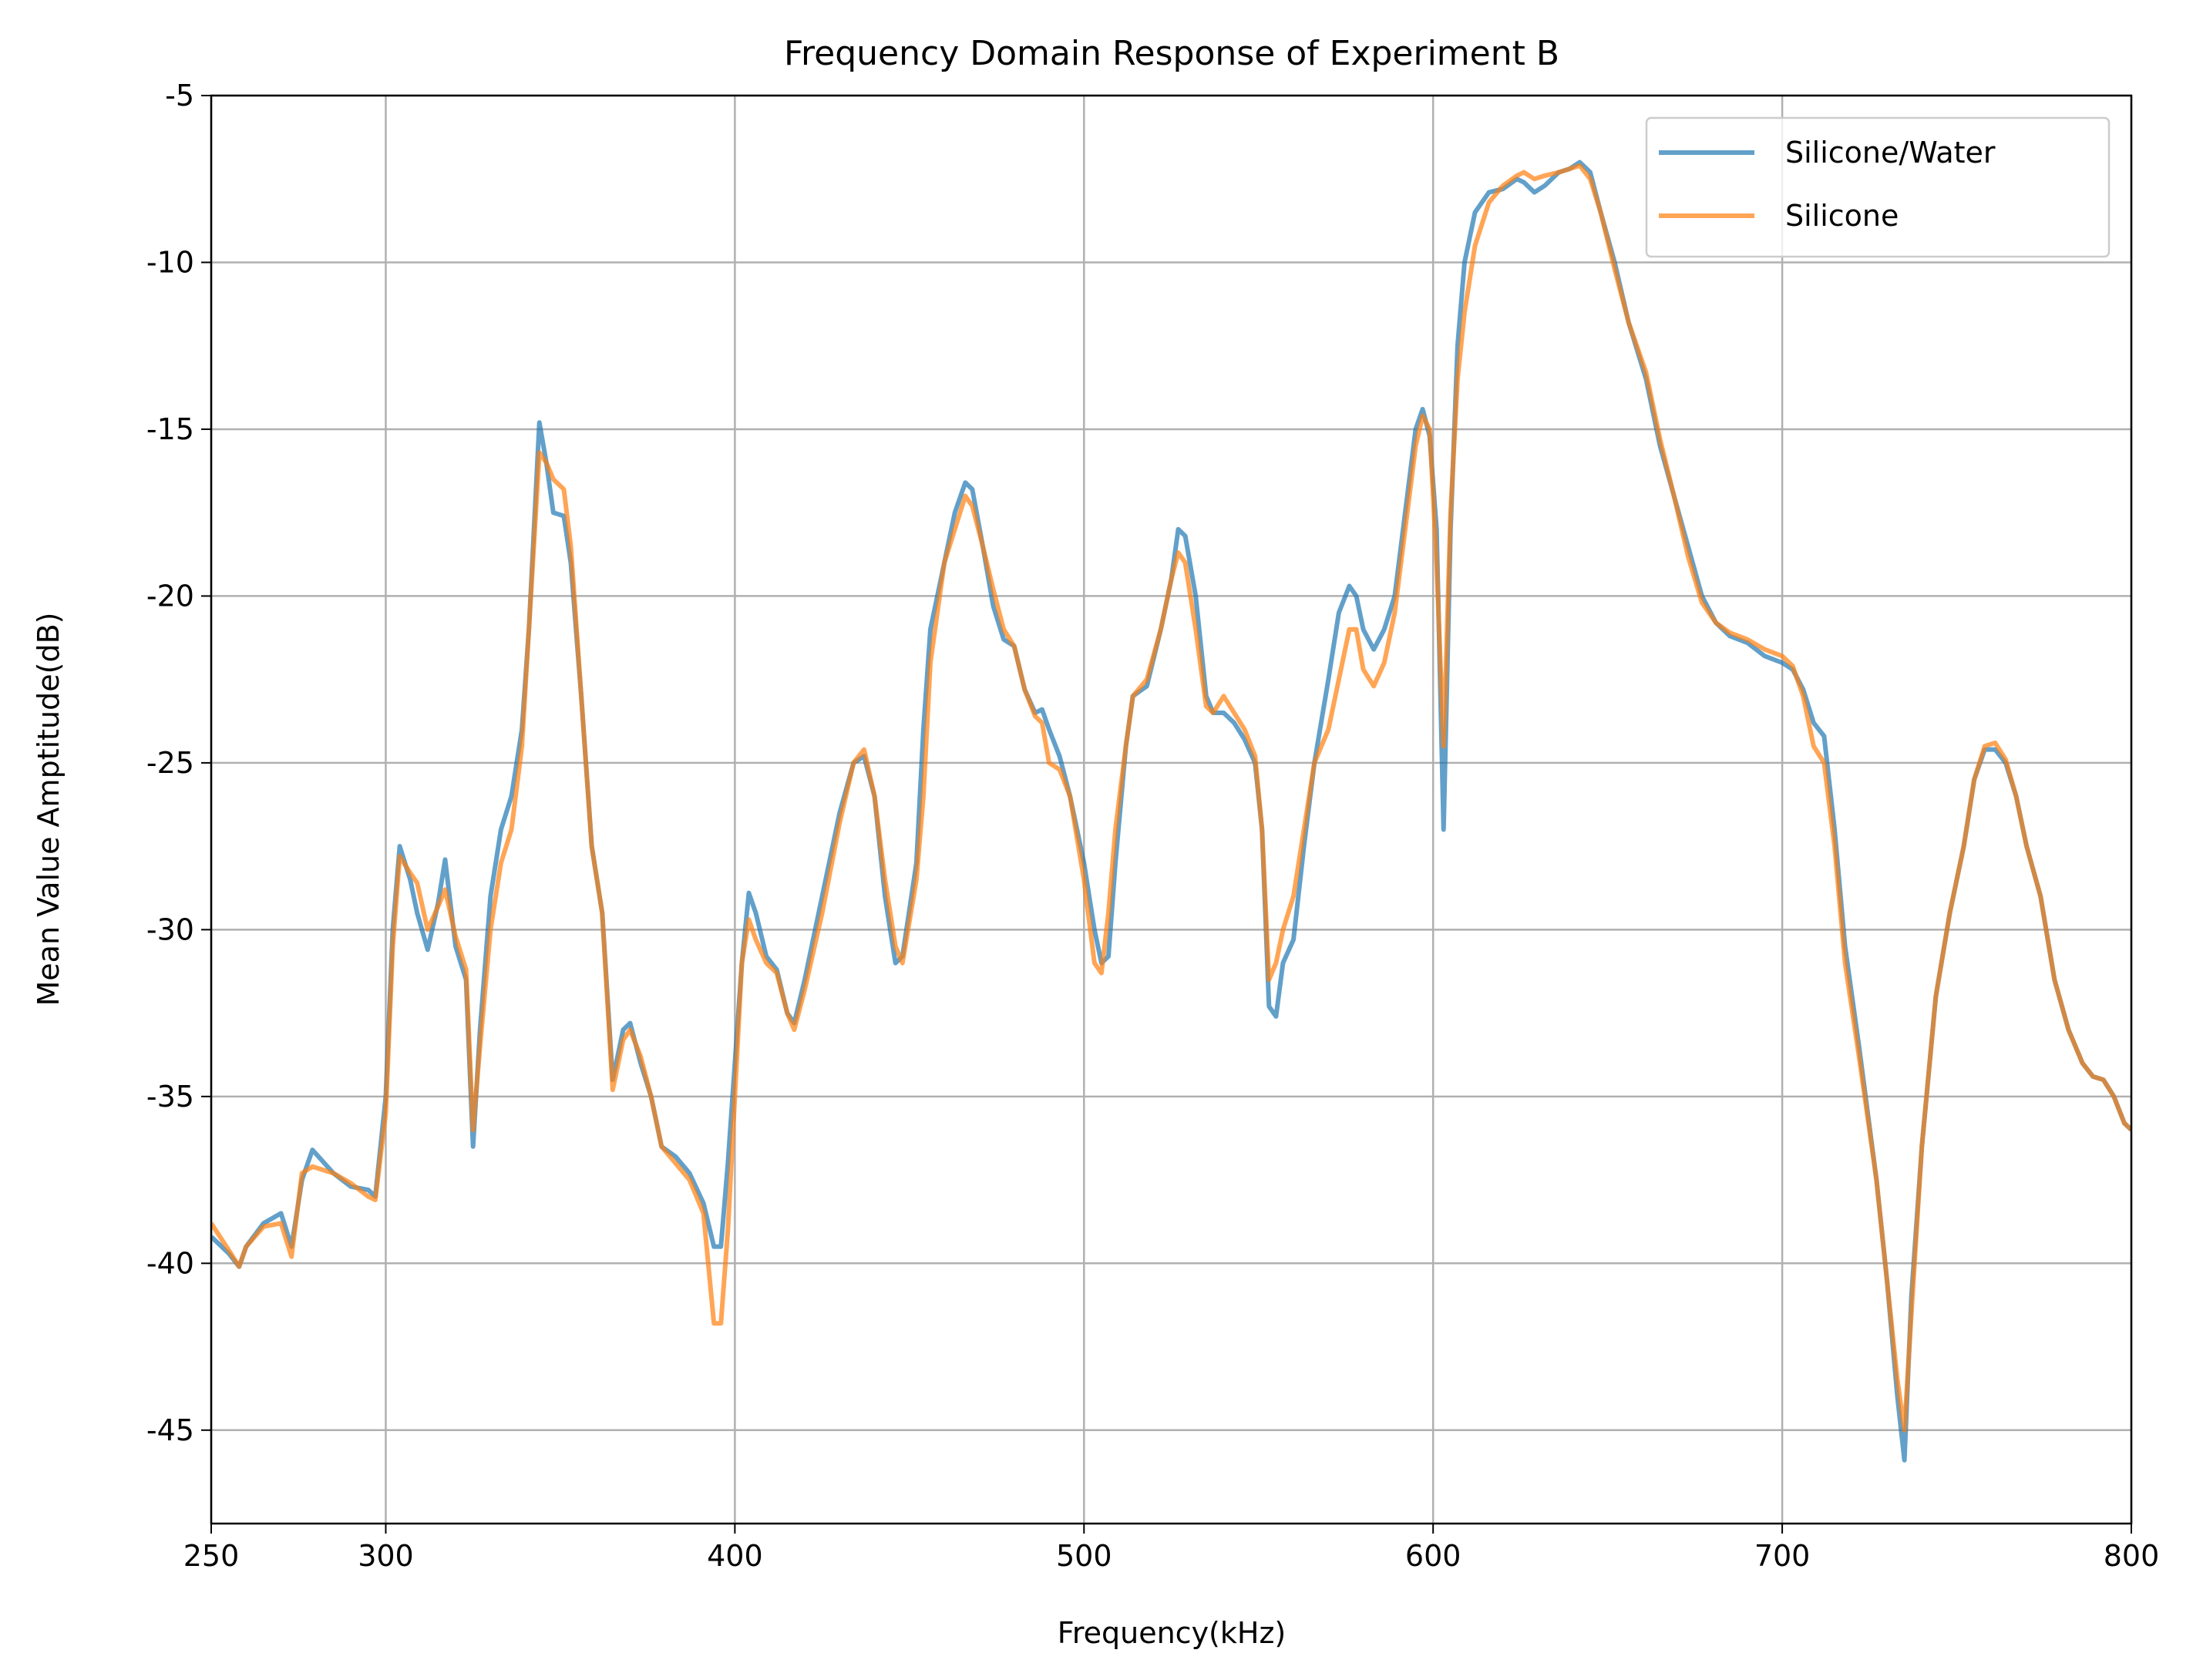  Describe the element at coordinates (1433, 1556) in the screenshot. I see `x-tick-label: 600` at that location.